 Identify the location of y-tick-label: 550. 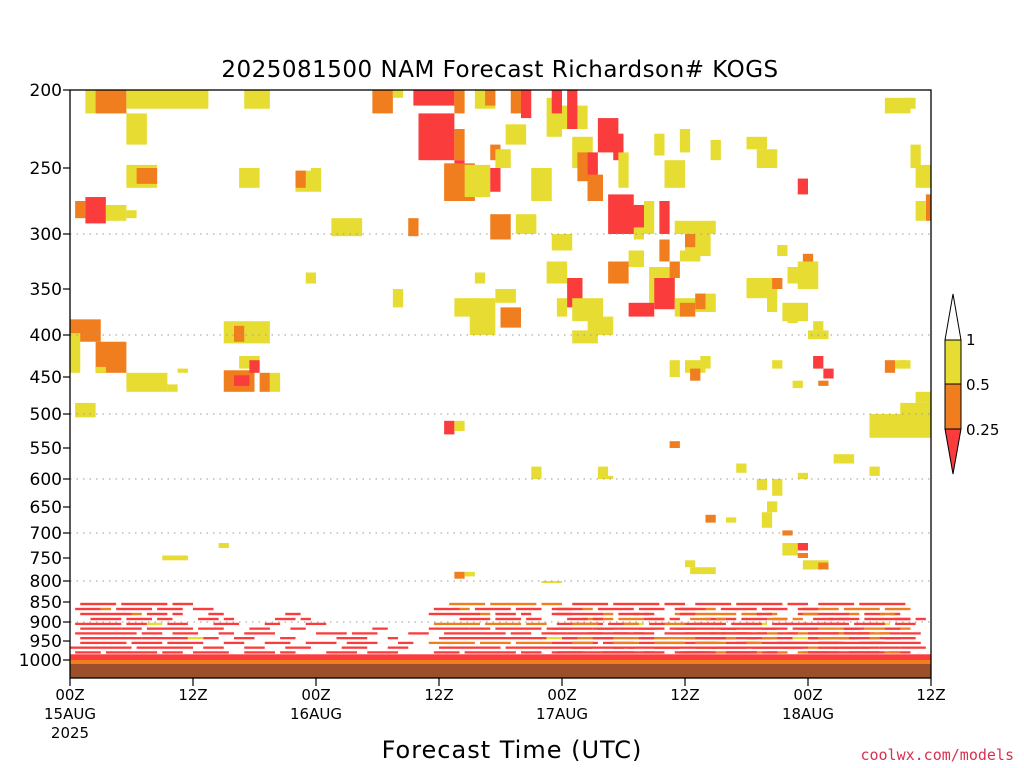
(46, 449).